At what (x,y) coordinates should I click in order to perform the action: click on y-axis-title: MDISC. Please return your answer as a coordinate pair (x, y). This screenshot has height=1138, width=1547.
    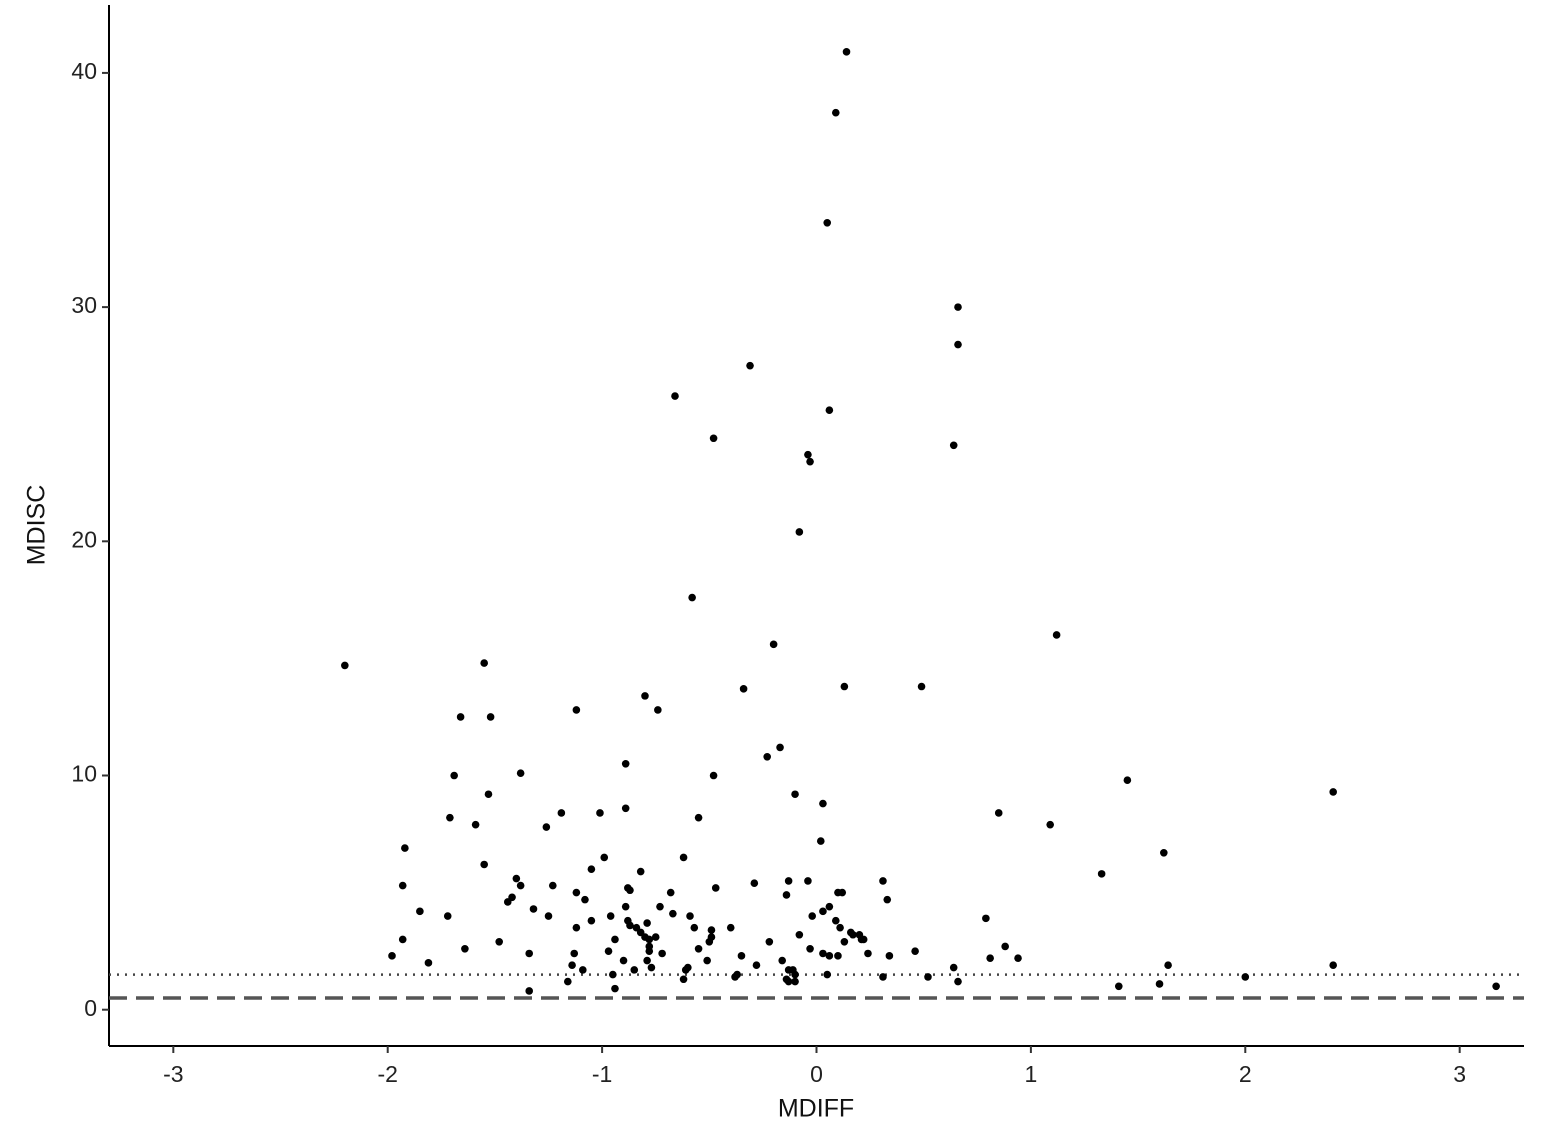
    Looking at the image, I should click on (37, 525).